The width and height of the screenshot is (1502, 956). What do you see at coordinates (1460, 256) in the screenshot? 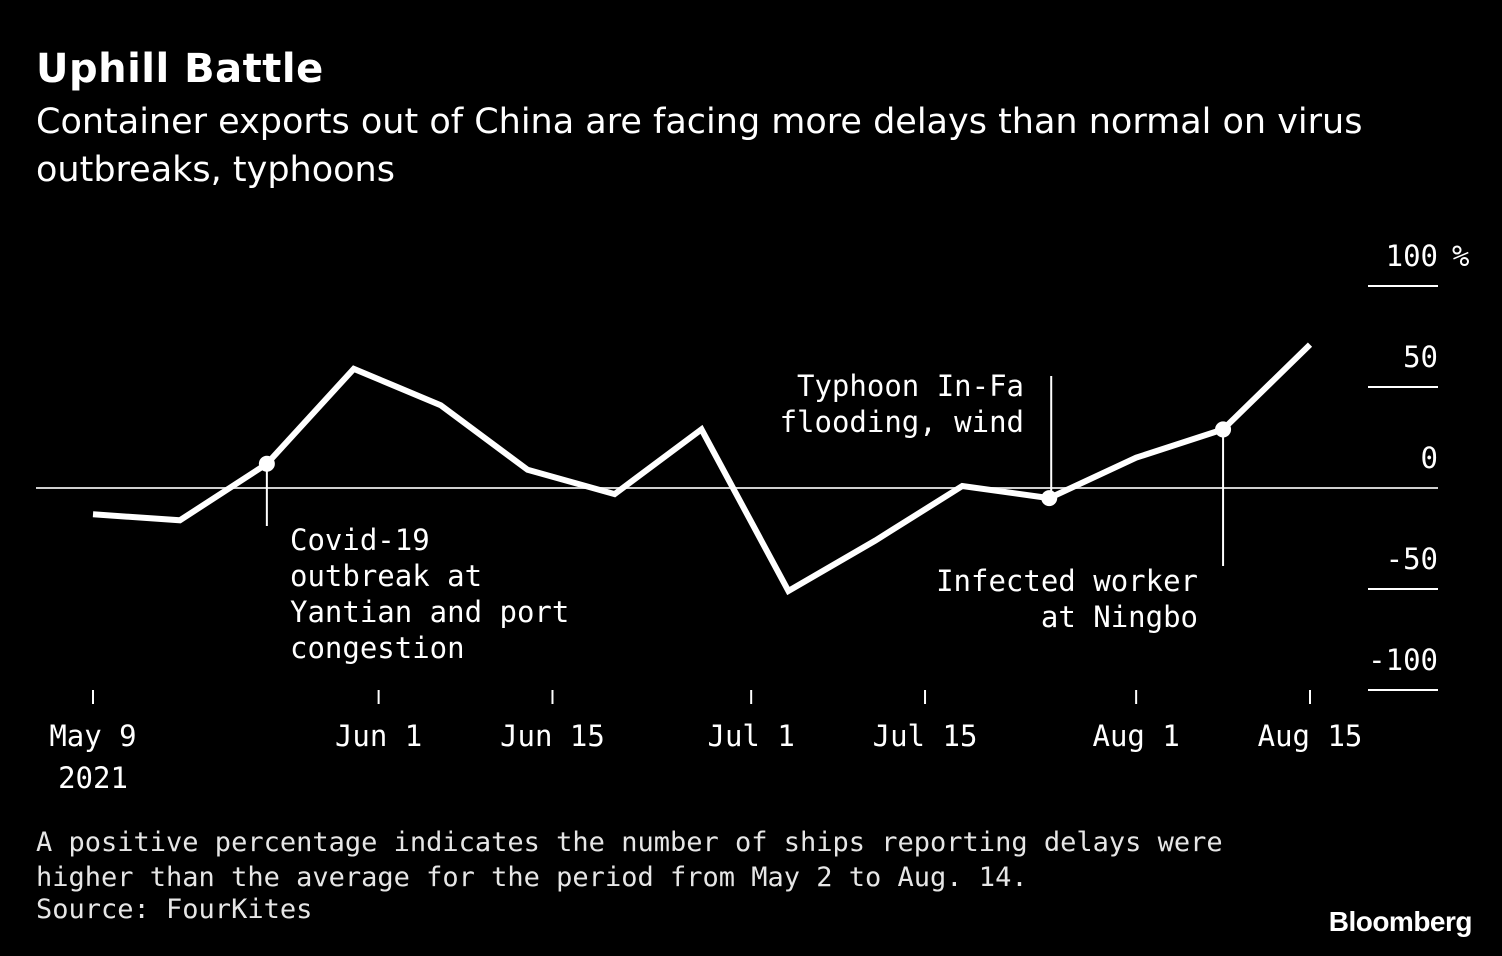
I see `y-unit-label: %` at bounding box center [1460, 256].